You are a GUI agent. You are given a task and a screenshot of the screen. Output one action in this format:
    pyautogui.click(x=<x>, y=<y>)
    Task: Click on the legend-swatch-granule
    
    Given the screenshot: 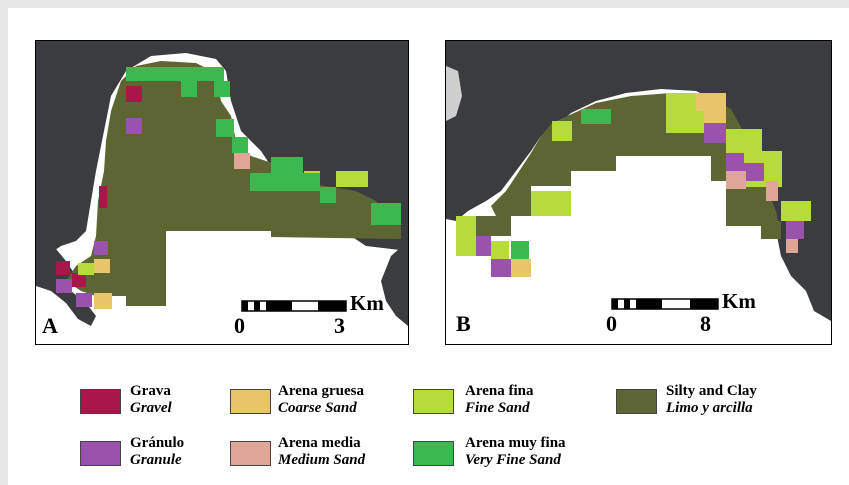 What is the action you would take?
    pyautogui.click(x=100, y=453)
    